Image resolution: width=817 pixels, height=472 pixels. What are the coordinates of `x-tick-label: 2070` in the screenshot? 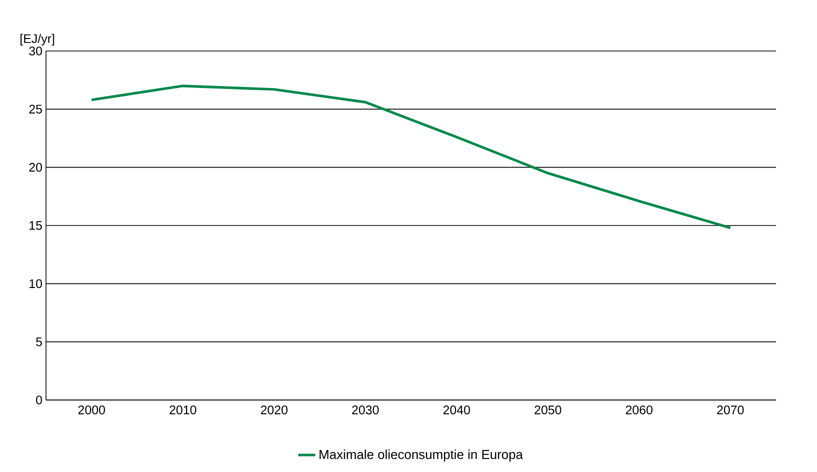 It's located at (730, 410).